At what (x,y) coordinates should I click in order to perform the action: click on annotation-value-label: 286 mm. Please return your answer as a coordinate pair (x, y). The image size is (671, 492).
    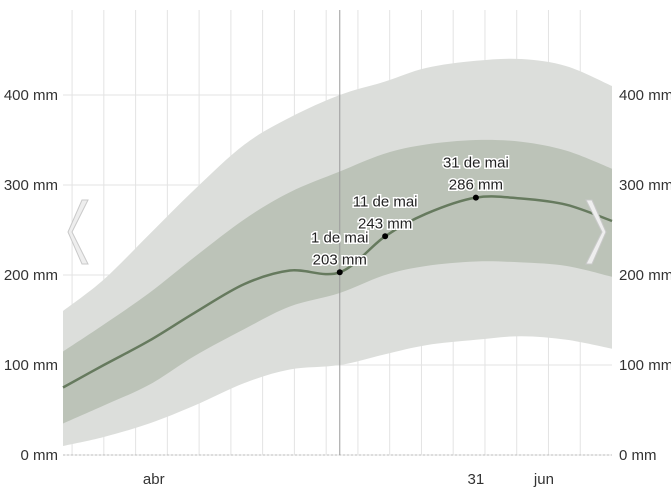
    Looking at the image, I should click on (476, 185).